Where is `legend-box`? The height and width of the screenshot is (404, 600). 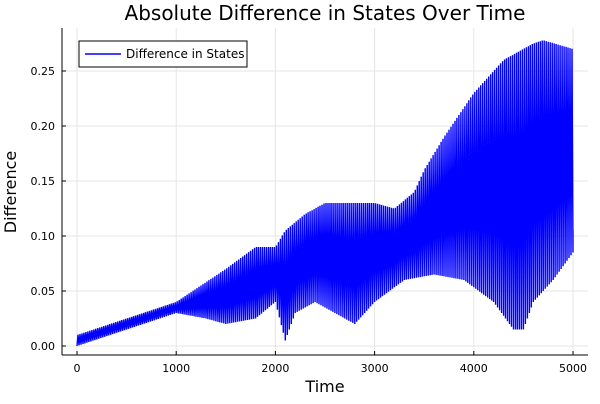
legend-box is located at coordinates (163, 54).